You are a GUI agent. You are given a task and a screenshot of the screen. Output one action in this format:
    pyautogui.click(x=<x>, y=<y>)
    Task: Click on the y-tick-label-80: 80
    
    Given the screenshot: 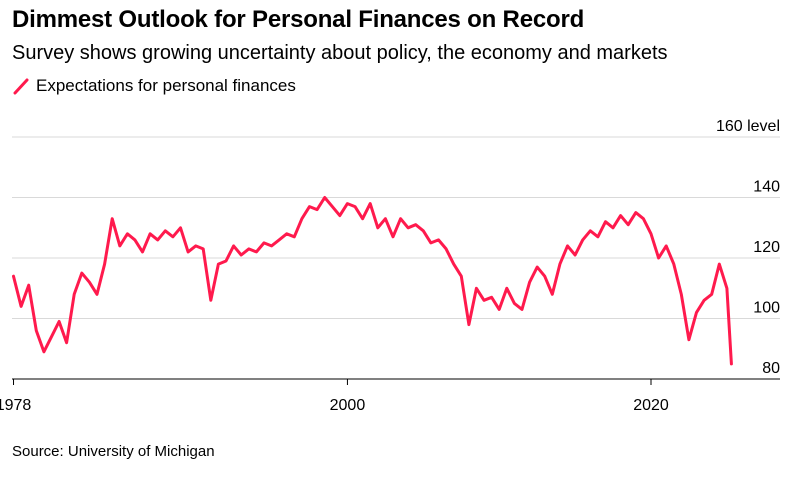 What is the action you would take?
    pyautogui.click(x=771, y=368)
    